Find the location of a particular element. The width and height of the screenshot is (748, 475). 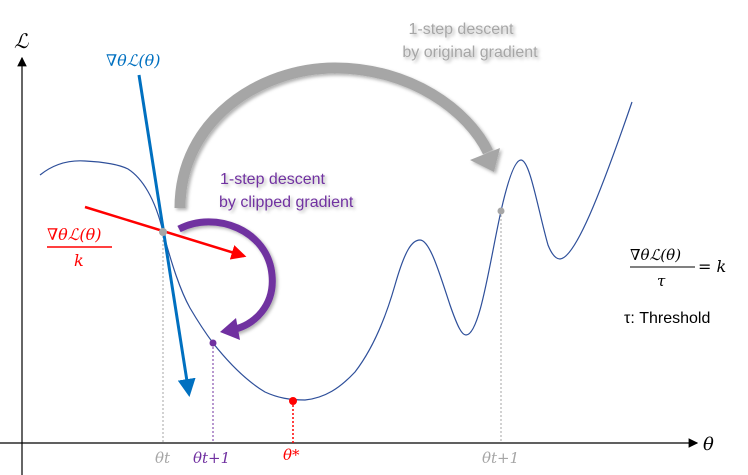

tick-theta-t1-original: θt+1 is located at coordinates (500, 458).